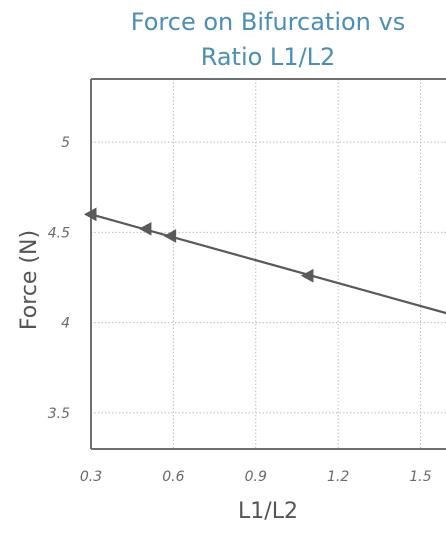 The width and height of the screenshot is (446, 535). What do you see at coordinates (59, 414) in the screenshot?
I see `y-tick-label-0: 3.5` at bounding box center [59, 414].